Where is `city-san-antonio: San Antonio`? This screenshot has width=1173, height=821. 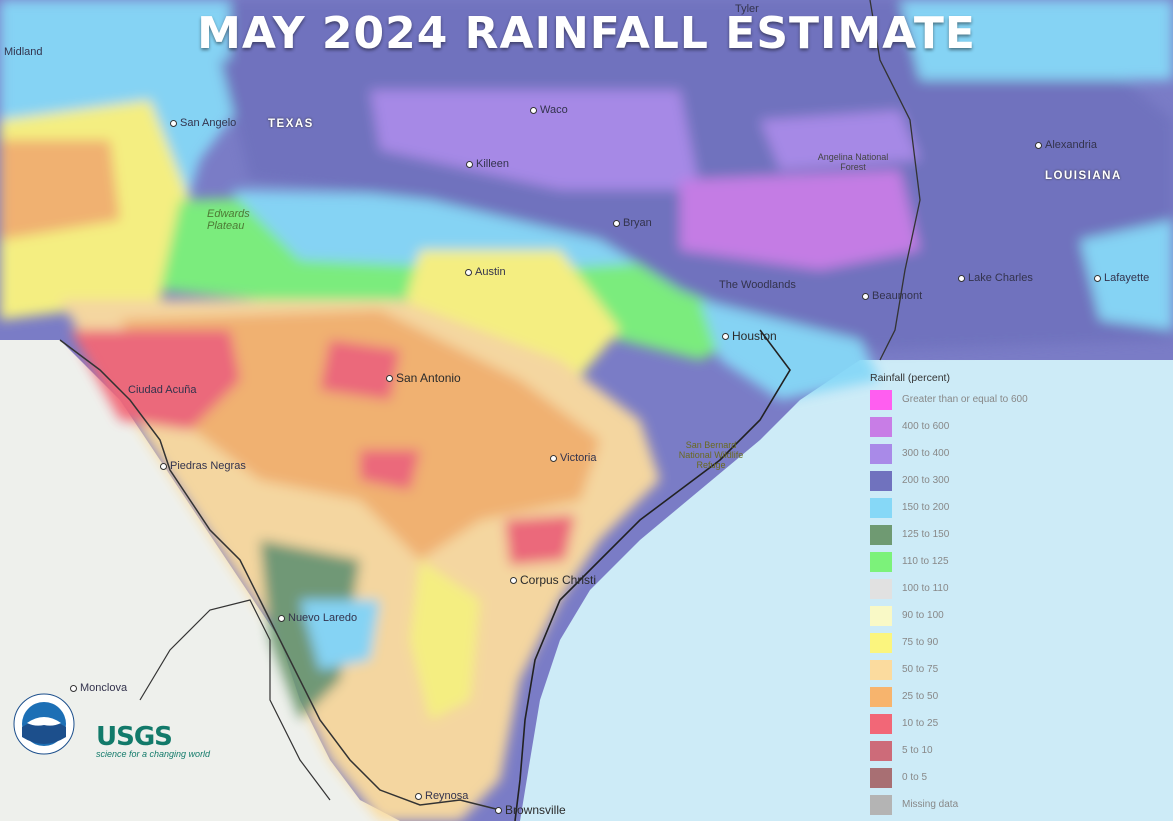 city-san-antonio: San Antonio is located at coordinates (423, 378).